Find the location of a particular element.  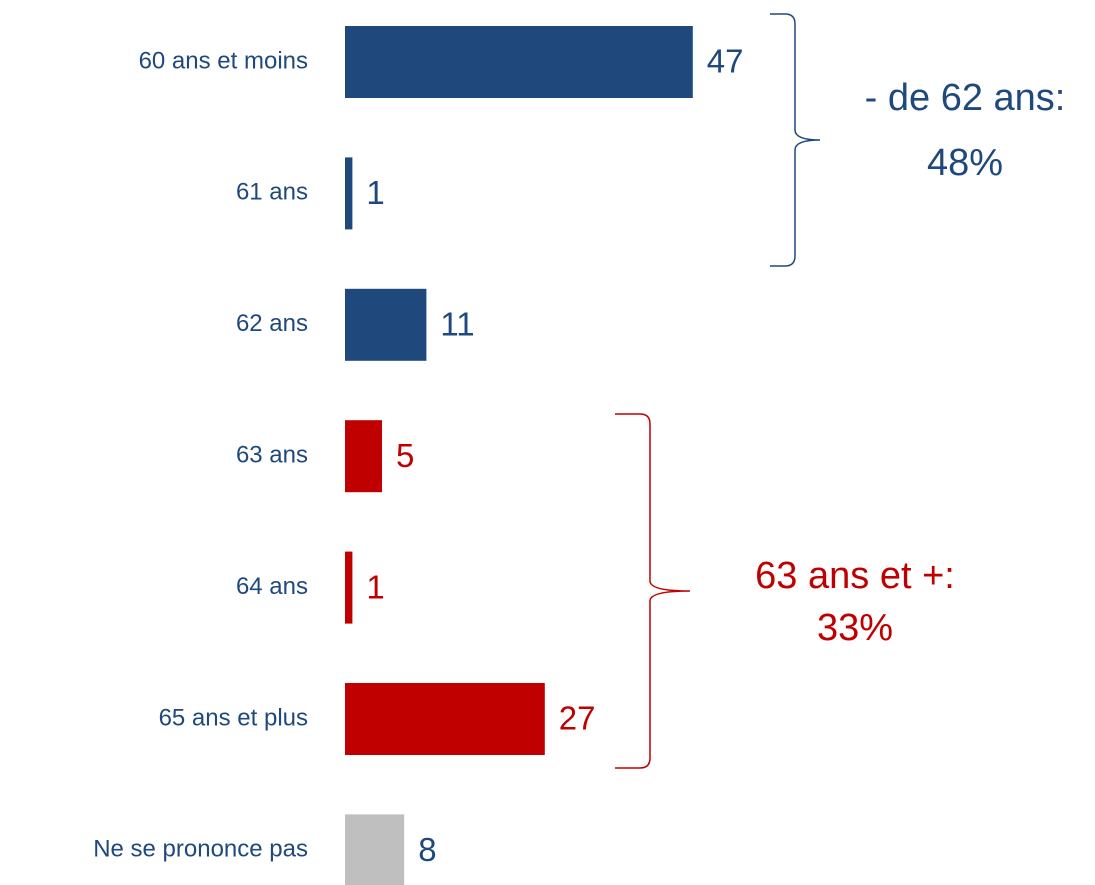

value-label: 47 is located at coordinates (725, 61).